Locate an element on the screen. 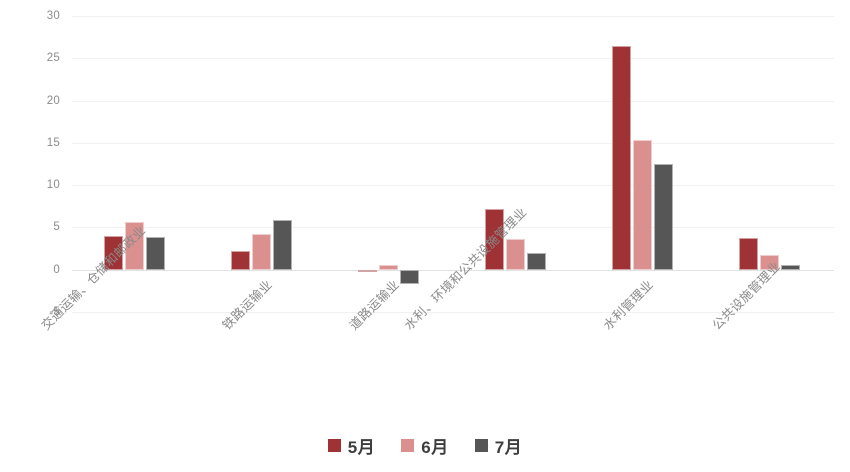  legend-label: 5月 is located at coordinates (361, 447).